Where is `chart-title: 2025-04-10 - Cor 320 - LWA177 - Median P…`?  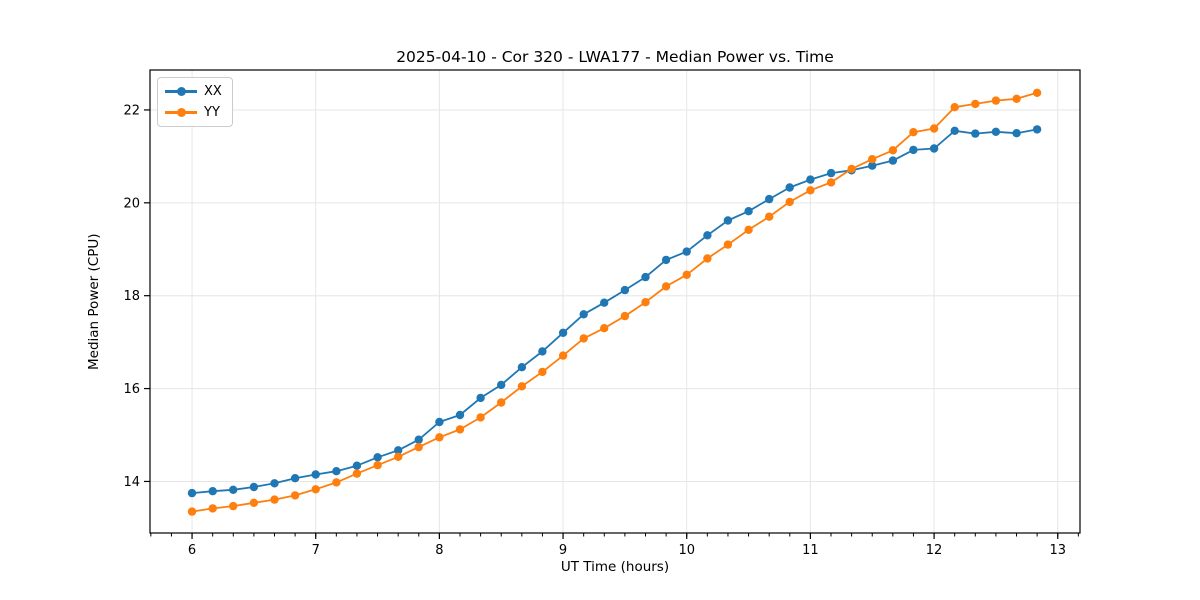 chart-title: 2025-04-10 - Cor 320 - LWA177 - Median P… is located at coordinates (615, 57).